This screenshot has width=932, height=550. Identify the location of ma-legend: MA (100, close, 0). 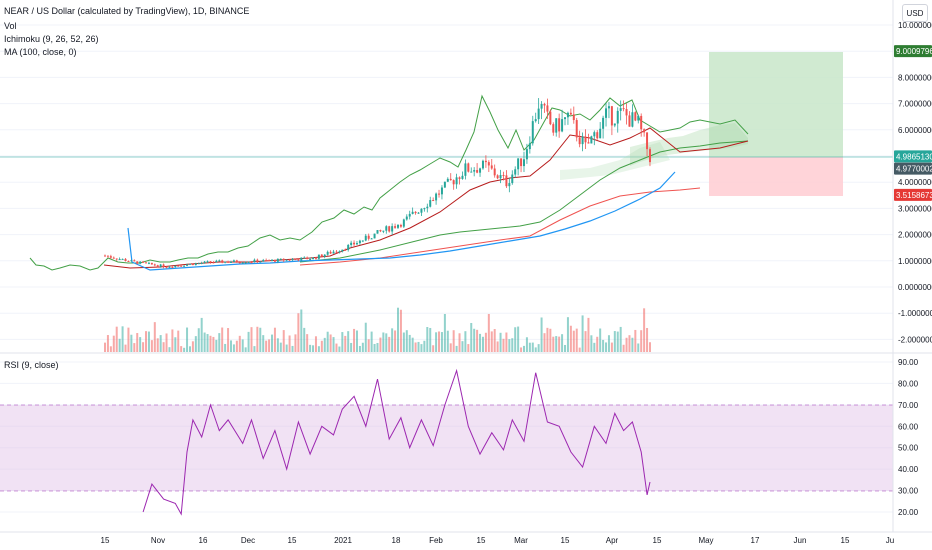
(40, 52).